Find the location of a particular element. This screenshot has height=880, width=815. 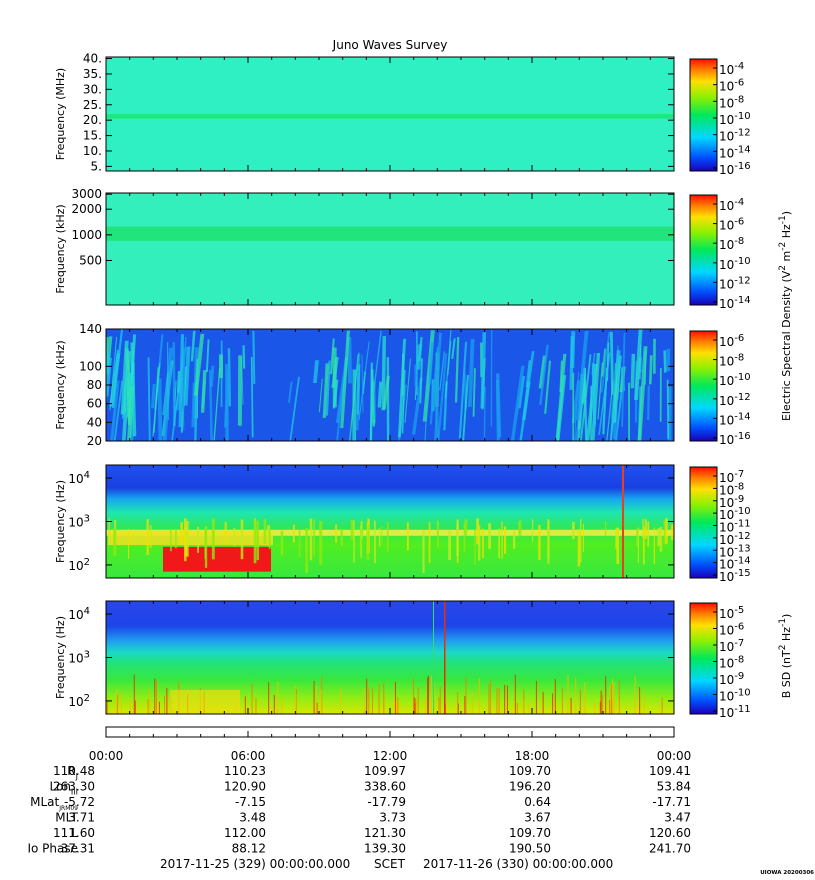

time-label: 12:00 is located at coordinates (390, 756).